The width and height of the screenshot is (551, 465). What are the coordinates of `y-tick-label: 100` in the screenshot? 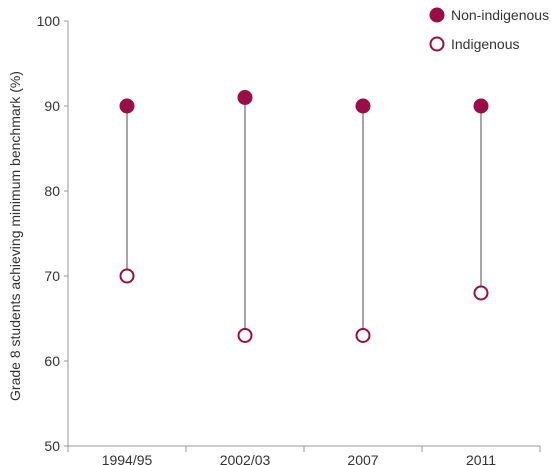 It's located at (49, 21).